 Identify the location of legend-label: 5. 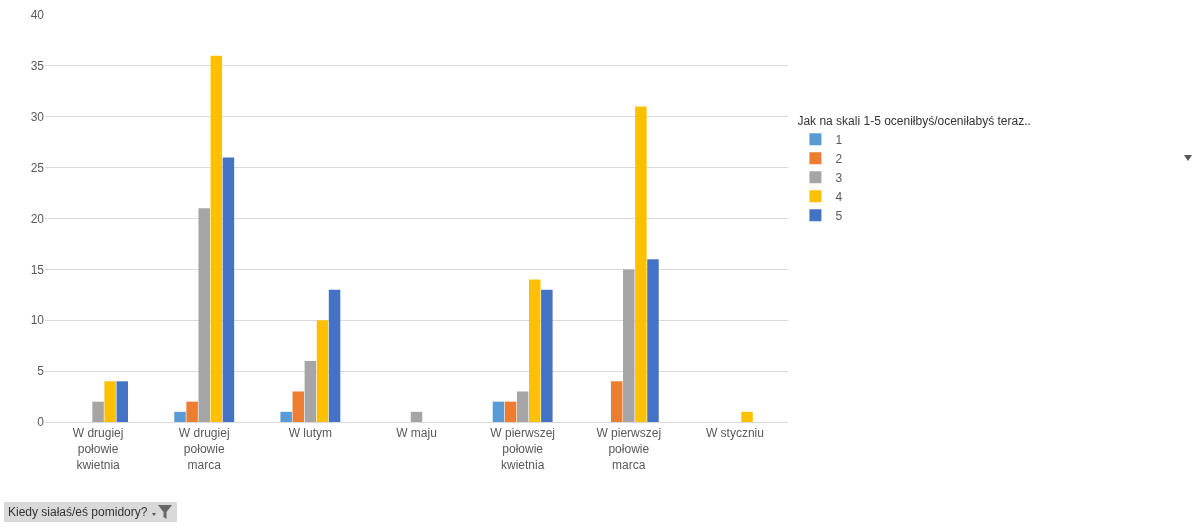
(839, 215).